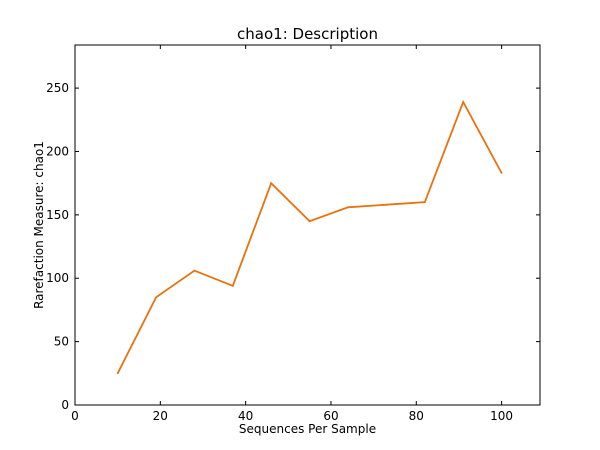 The height and width of the screenshot is (450, 600). What do you see at coordinates (307, 429) in the screenshot?
I see `x-axis-title: Sequences Per Sample` at bounding box center [307, 429].